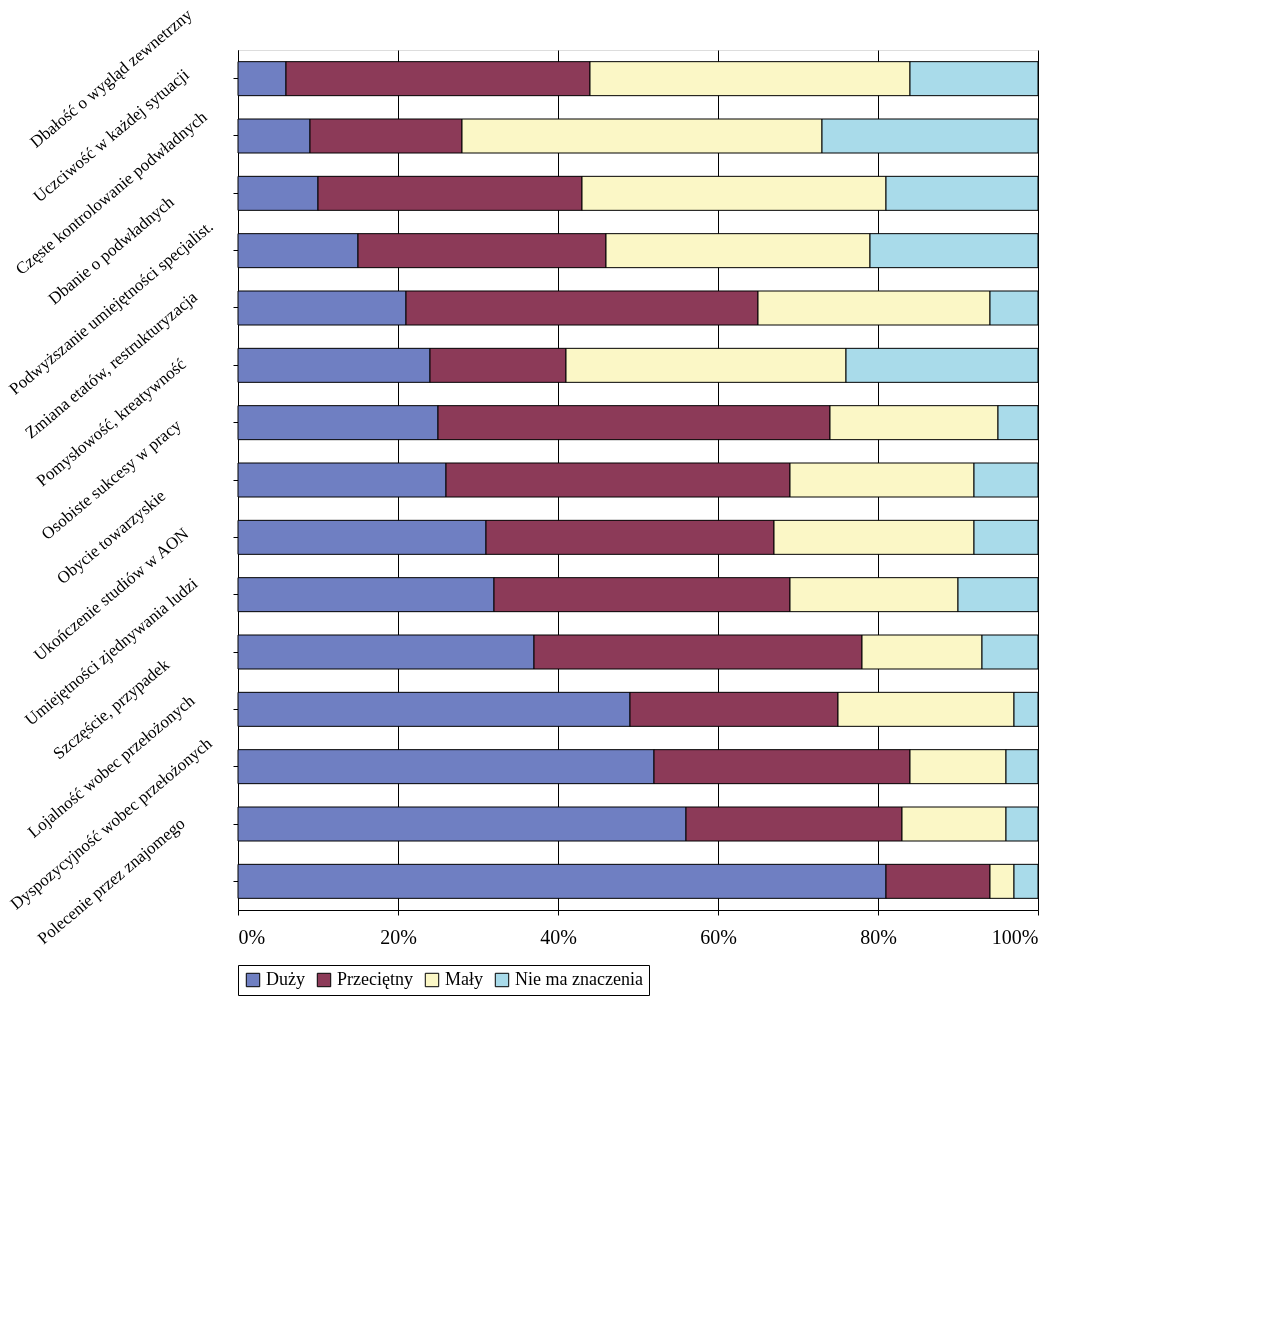 Image resolution: width=1264 pixels, height=1337 pixels. I want to click on x-tick-label: 80%, so click(878, 936).